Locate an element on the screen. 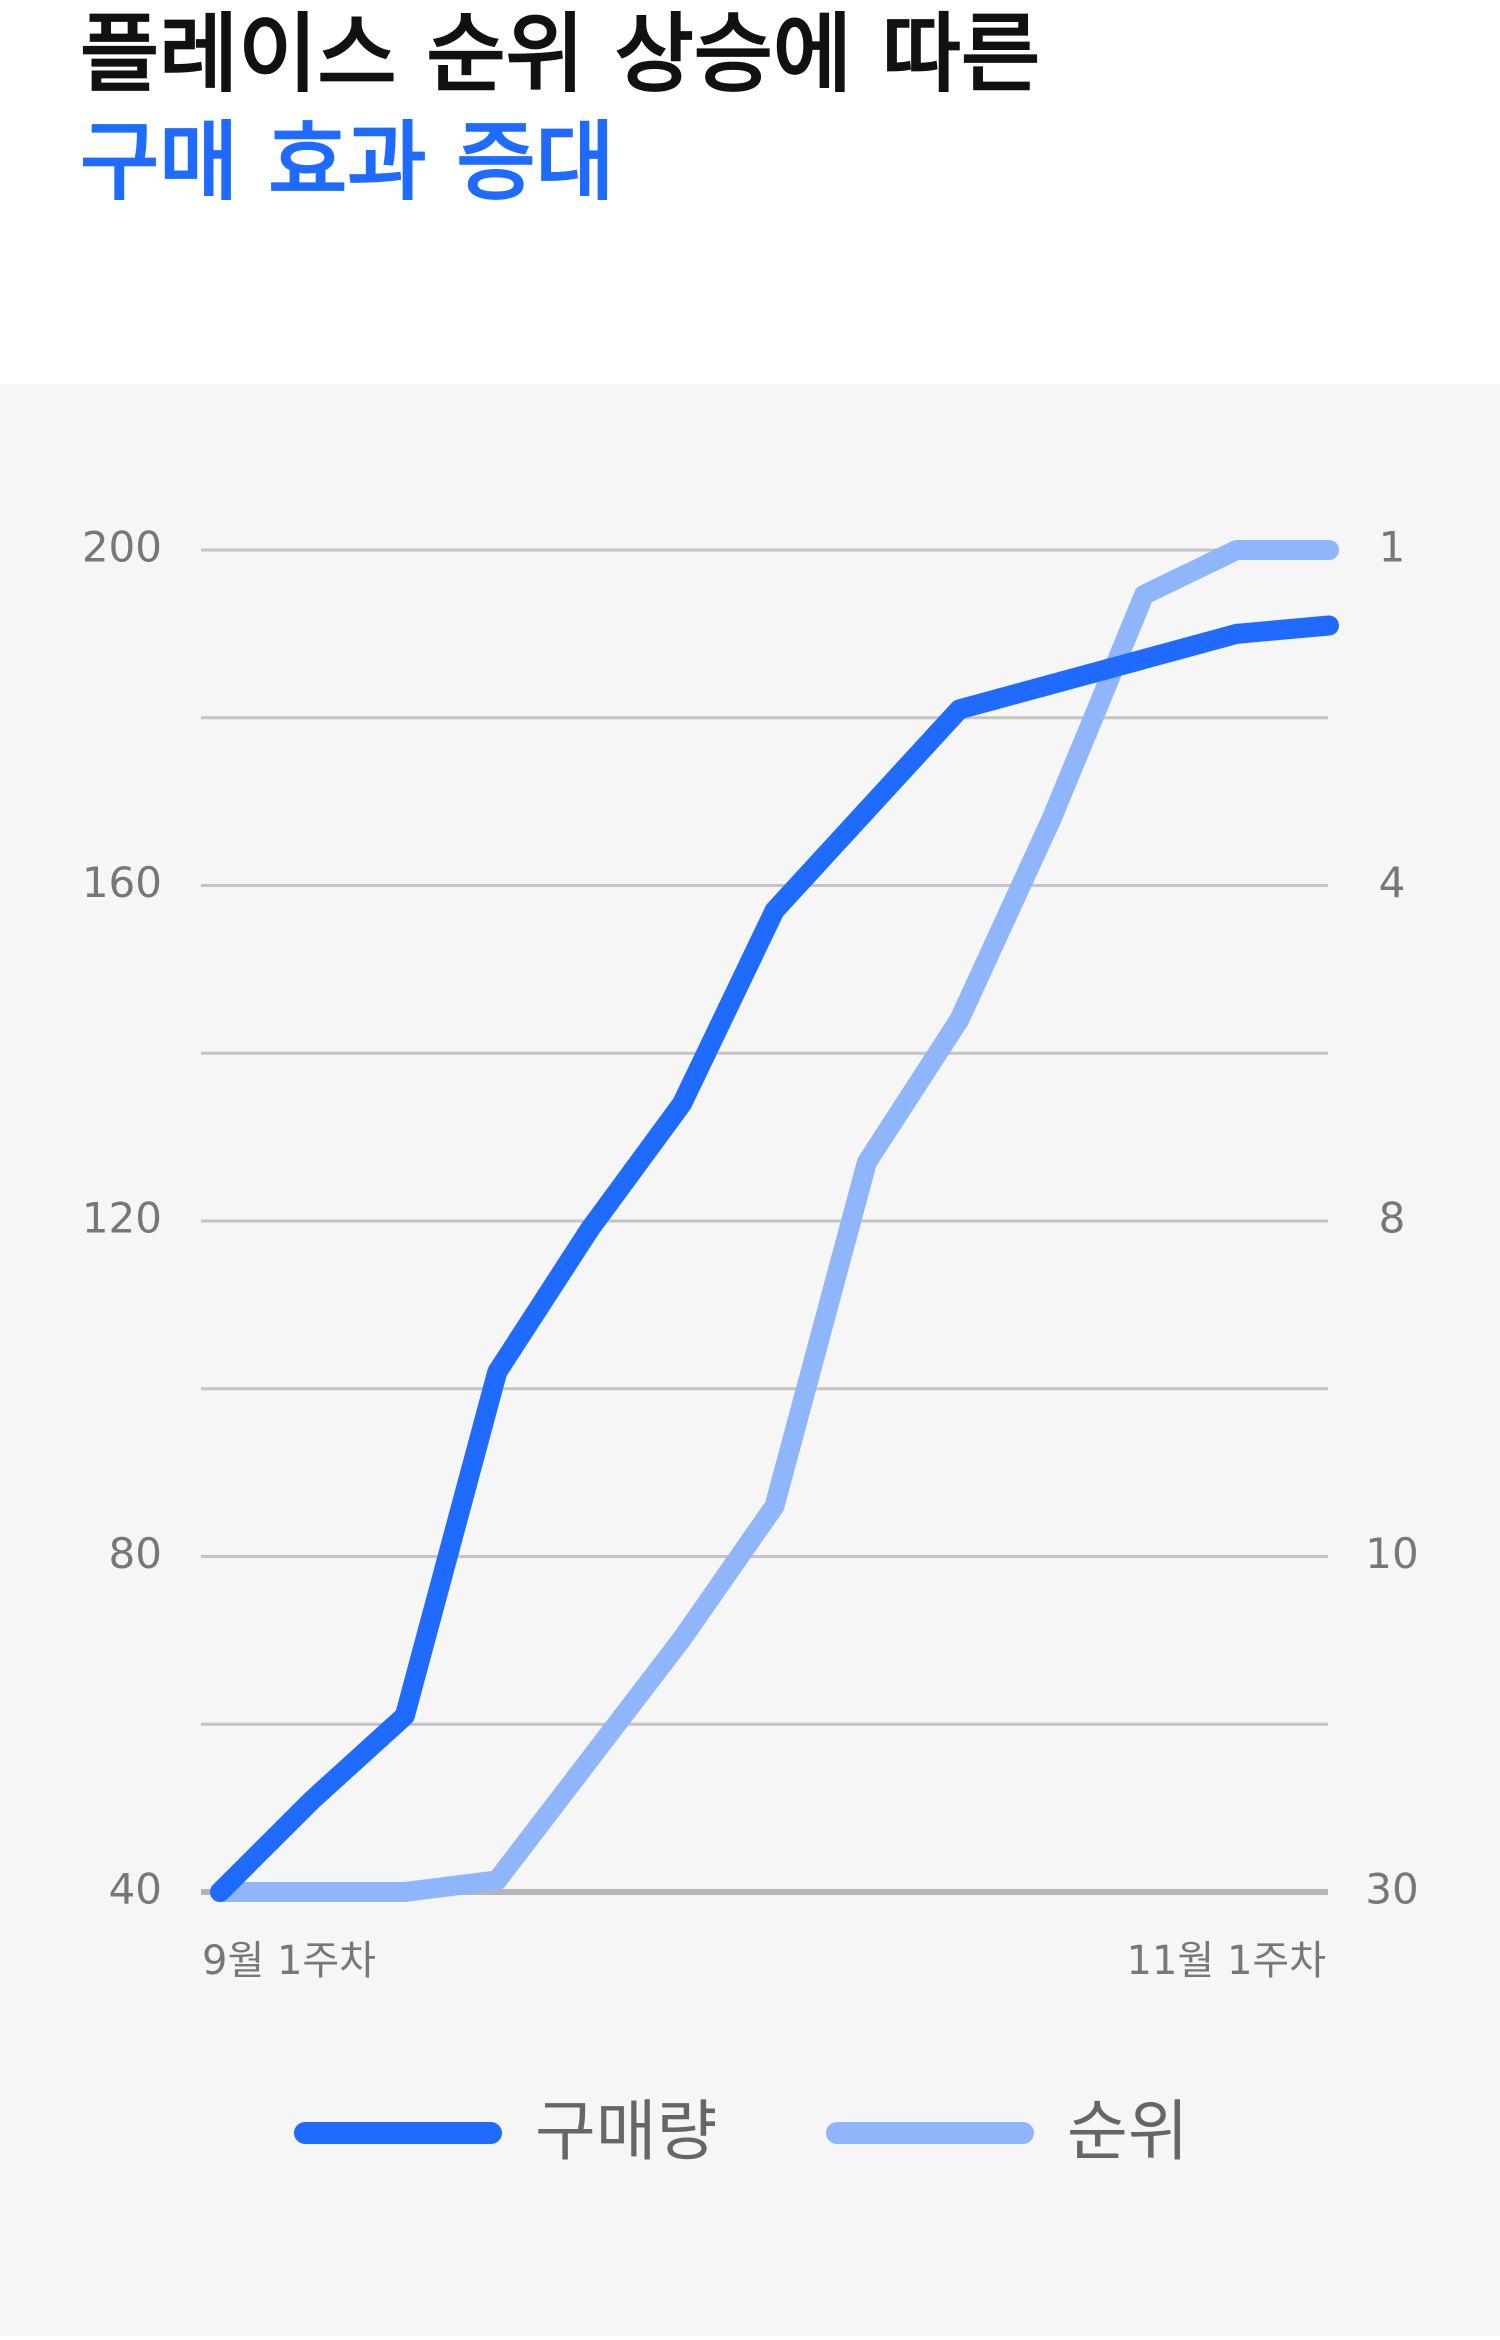 The height and width of the screenshot is (2340, 1500). chart-subtitle: 구매 효과 증대 is located at coordinates (347, 162).